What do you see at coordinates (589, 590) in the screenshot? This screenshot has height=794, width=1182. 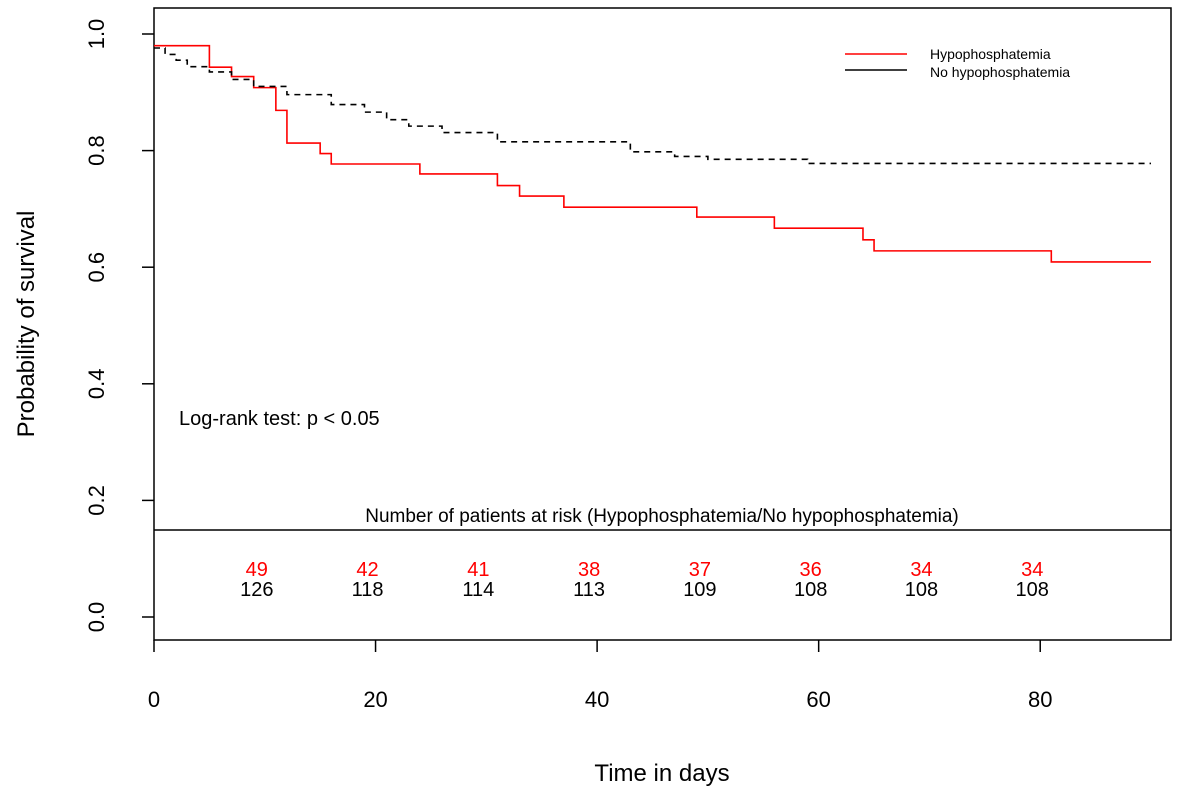 I see `risk-count-no-hypophosphatemia: 113` at bounding box center [589, 590].